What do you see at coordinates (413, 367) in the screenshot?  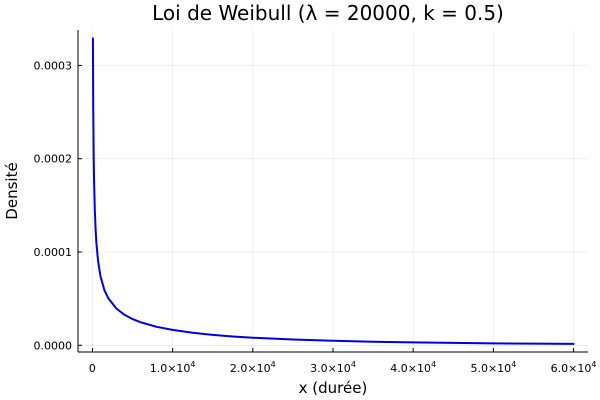 I see `x-tick-label: 4.0×104` at bounding box center [413, 367].